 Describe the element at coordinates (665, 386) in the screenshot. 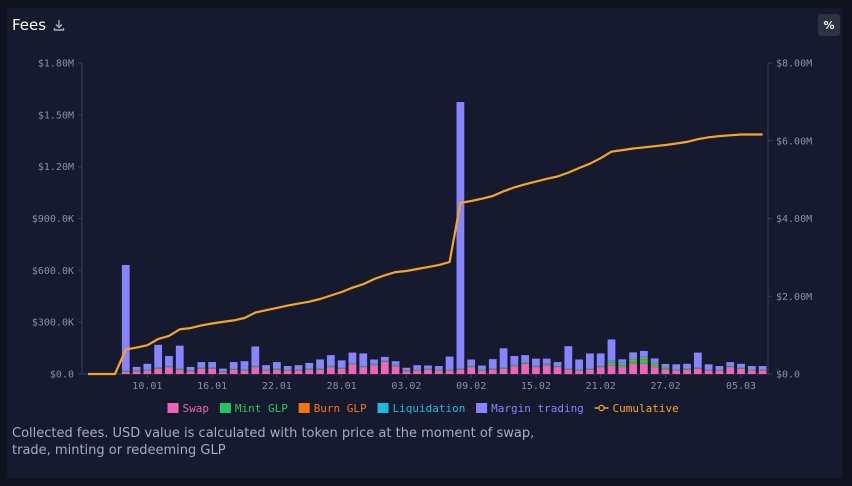

I see `x-tick-label: 27.02` at that location.